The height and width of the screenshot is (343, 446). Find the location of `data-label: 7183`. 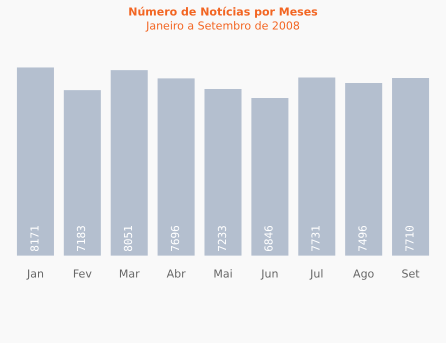

data-label: 7183 is located at coordinates (81, 238).